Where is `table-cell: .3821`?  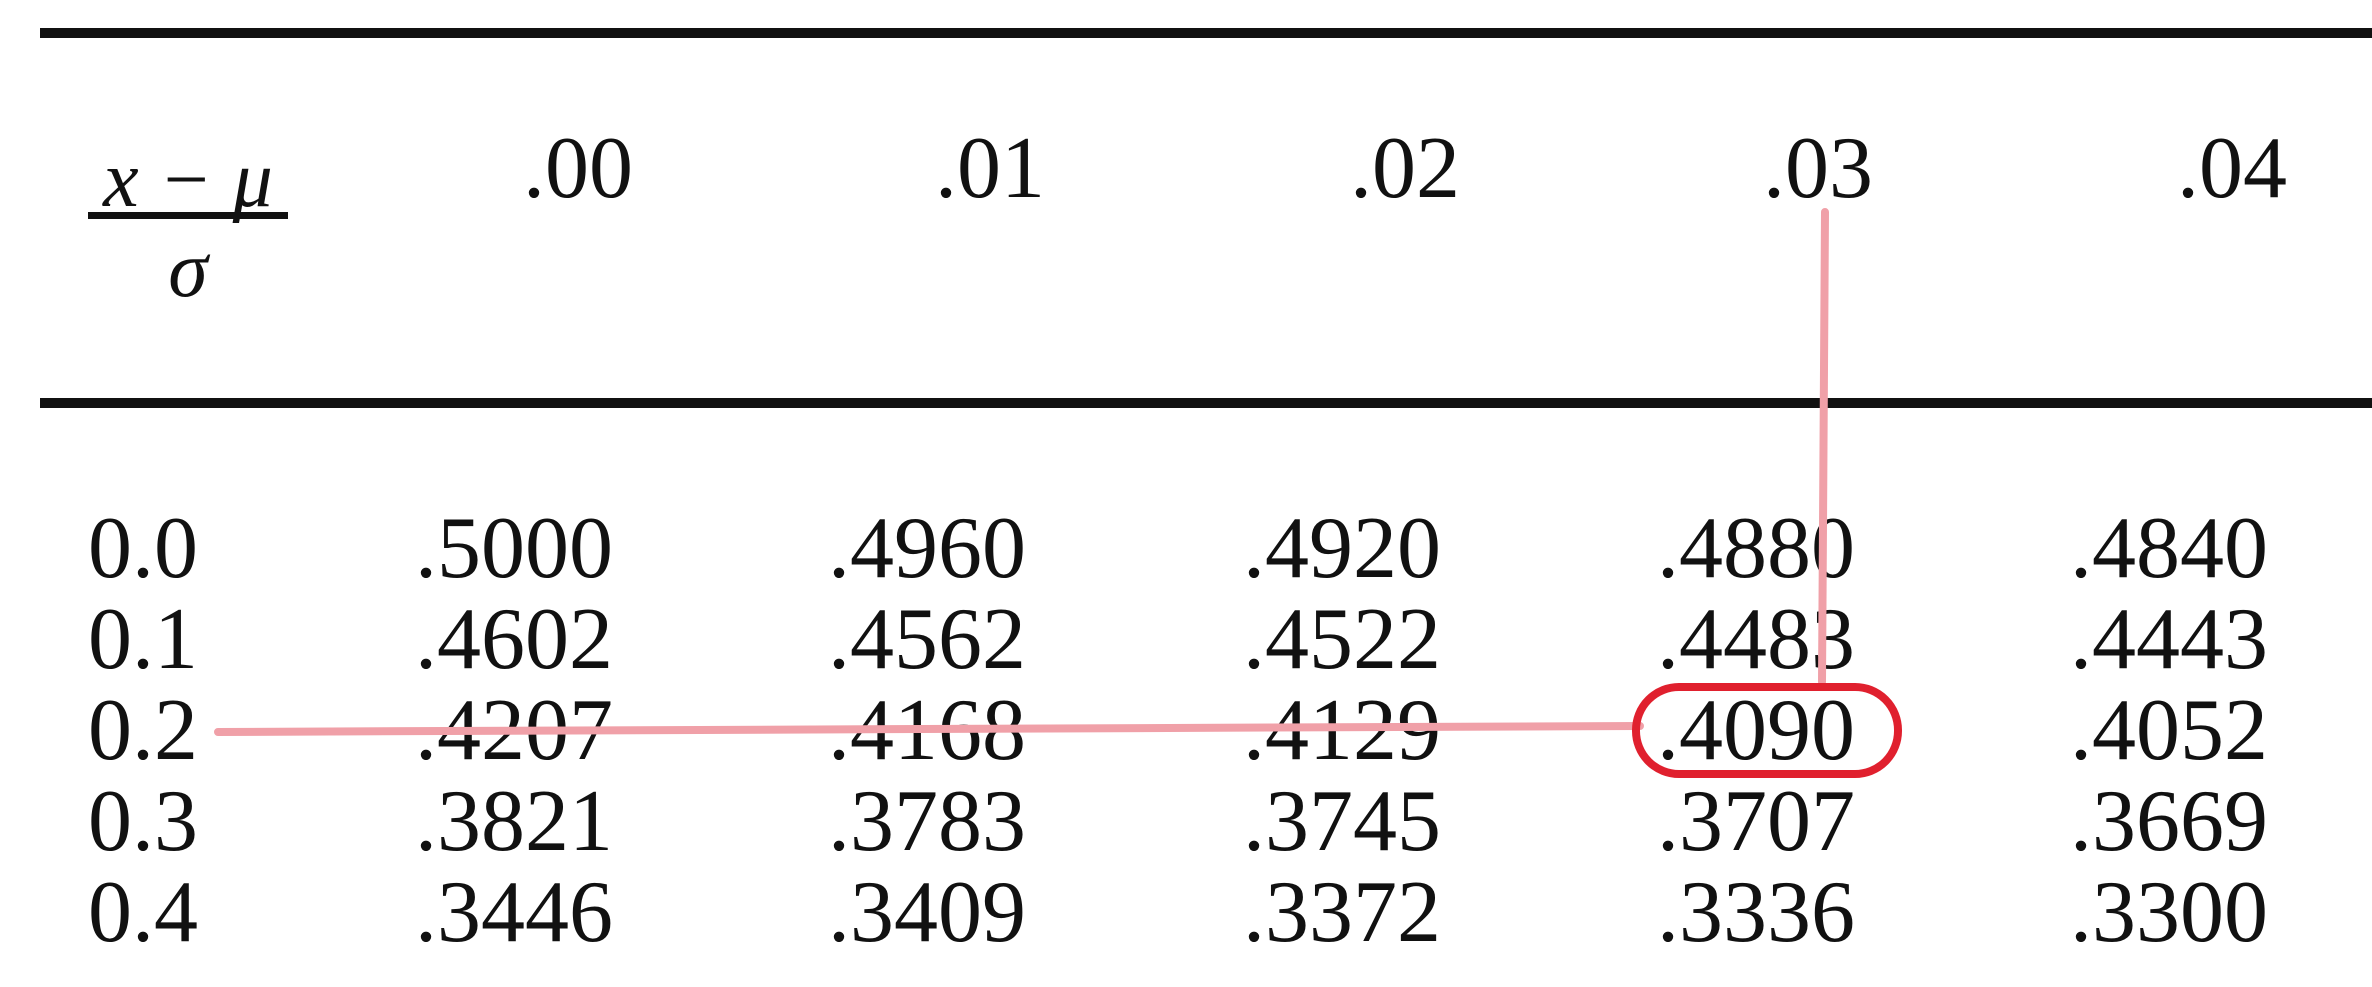
table-cell: .3821 is located at coordinates (514, 821).